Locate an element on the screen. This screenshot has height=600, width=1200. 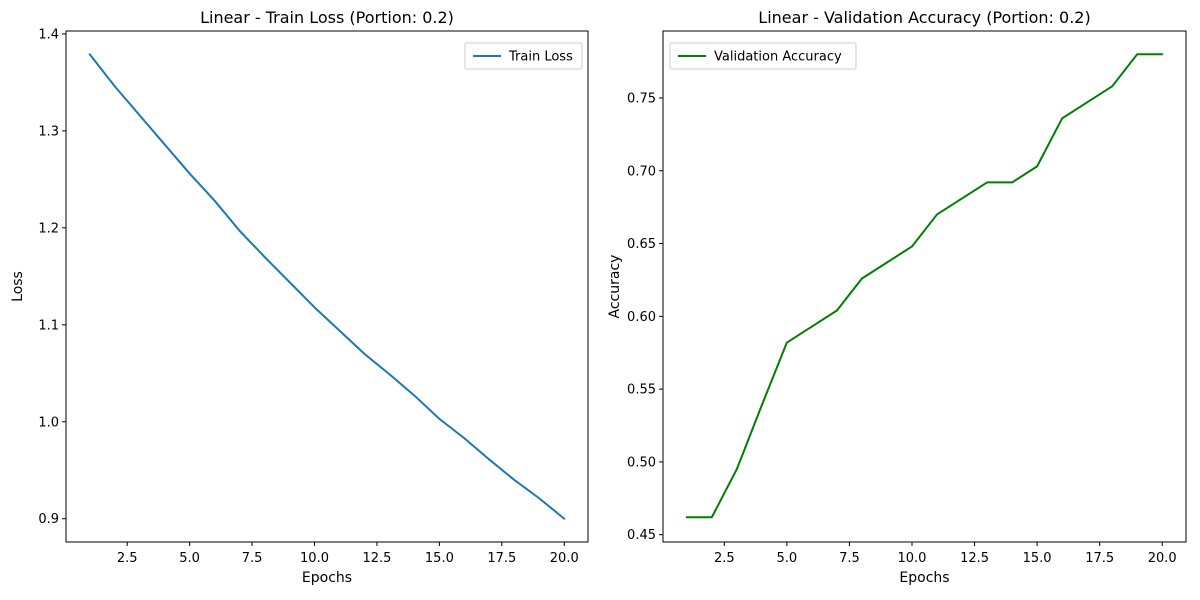
legend: Validation Accuracy is located at coordinates (763, 56).